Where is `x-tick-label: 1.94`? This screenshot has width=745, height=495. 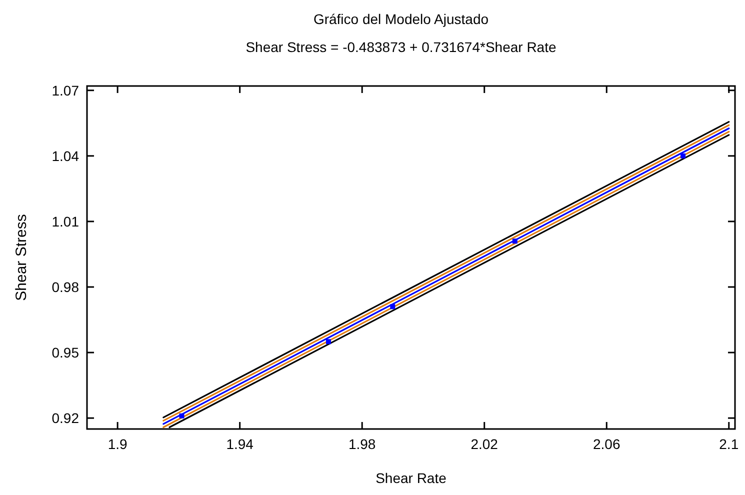
x-tick-label: 1.94 is located at coordinates (240, 444).